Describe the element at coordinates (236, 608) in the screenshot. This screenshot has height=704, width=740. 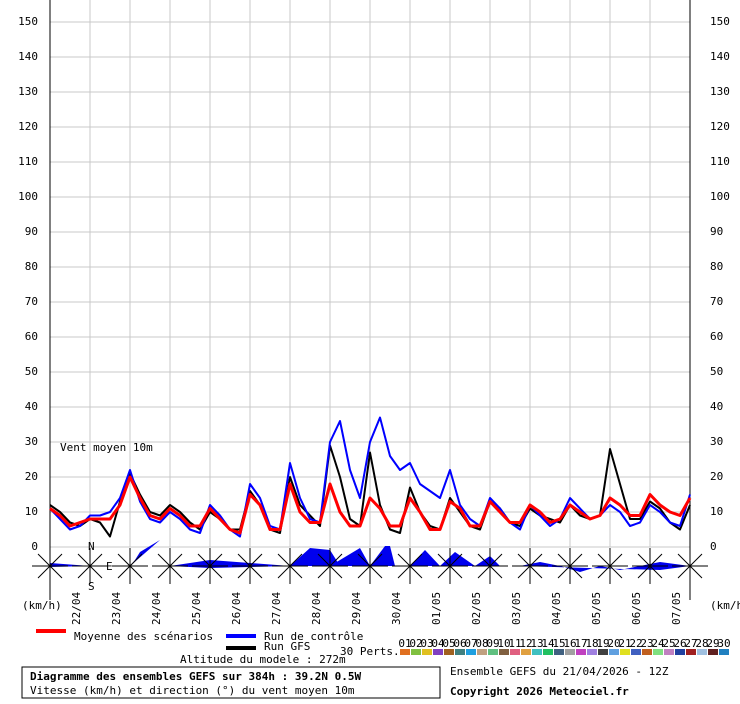
I see `x-tick-label: 26/04` at that location.